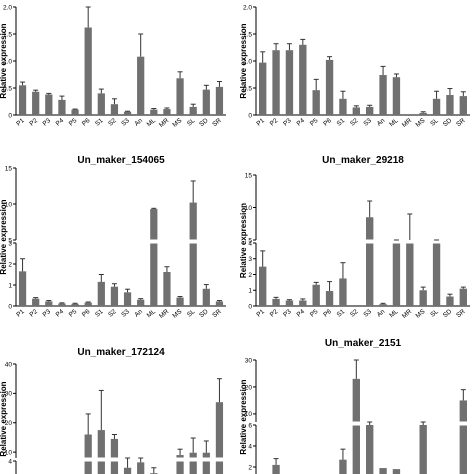 The image size is (474, 474). Describe the element at coordinates (363, 160) in the screenshot. I see `panel-title: Un_maker_29218` at that location.